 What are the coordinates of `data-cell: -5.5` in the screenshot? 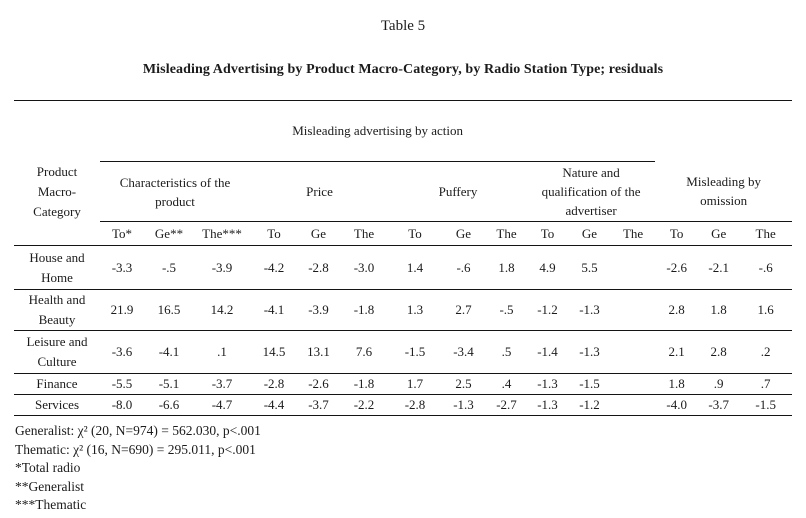 It's located at (122, 384).